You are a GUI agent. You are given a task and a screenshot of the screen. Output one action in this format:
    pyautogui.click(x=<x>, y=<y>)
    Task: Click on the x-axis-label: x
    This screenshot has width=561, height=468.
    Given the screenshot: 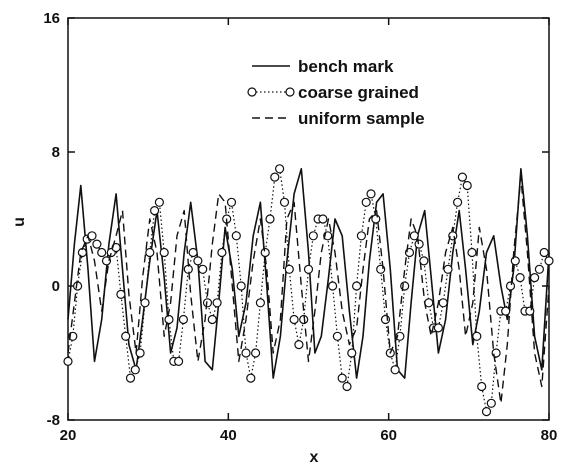 What is the action you would take?
    pyautogui.click(x=314, y=457)
    